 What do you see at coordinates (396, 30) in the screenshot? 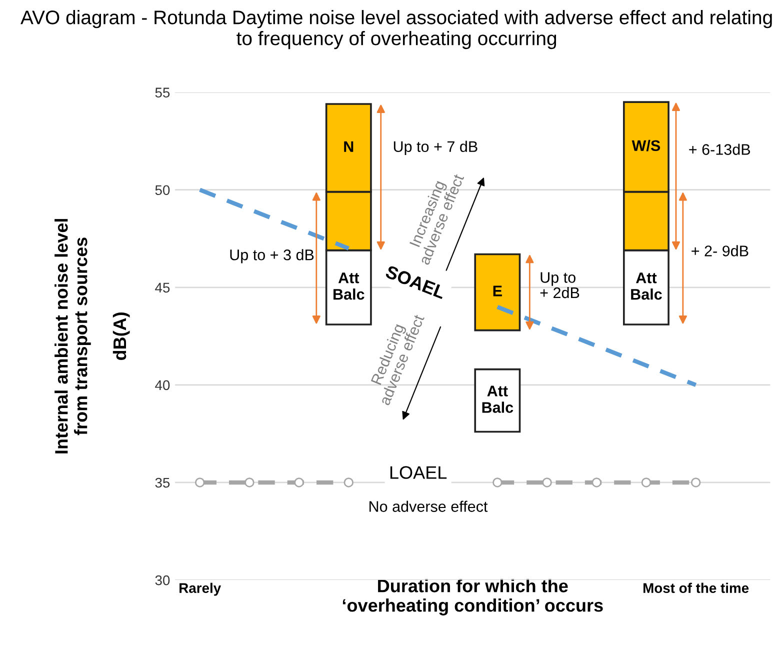
I see `chart-title: AVO diagram - Rotunda Daytime noise level associated with adverse effect and relating to frequency of overheating occurring` at bounding box center [396, 30].